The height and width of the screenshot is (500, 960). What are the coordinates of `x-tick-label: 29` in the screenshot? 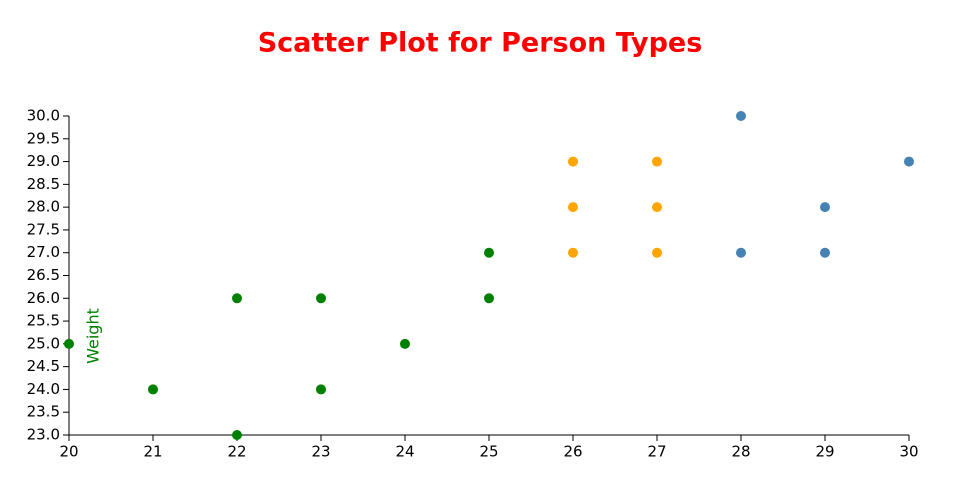 It's located at (824, 452).